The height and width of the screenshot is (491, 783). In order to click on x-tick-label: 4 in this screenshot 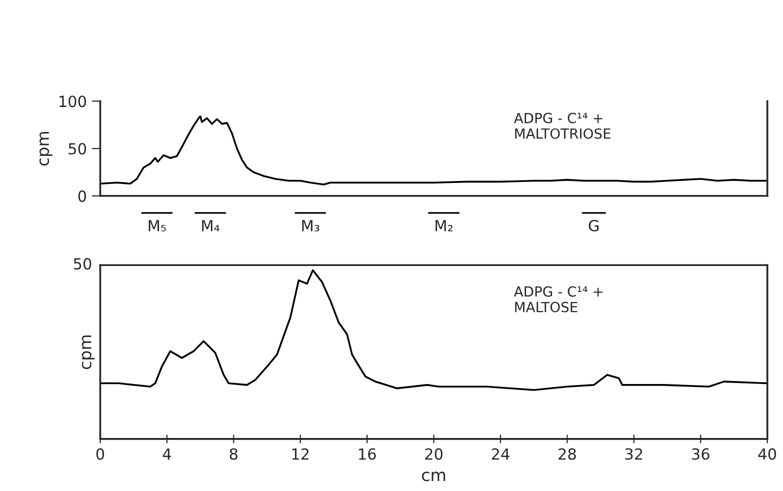, I will do `click(166, 454)`.